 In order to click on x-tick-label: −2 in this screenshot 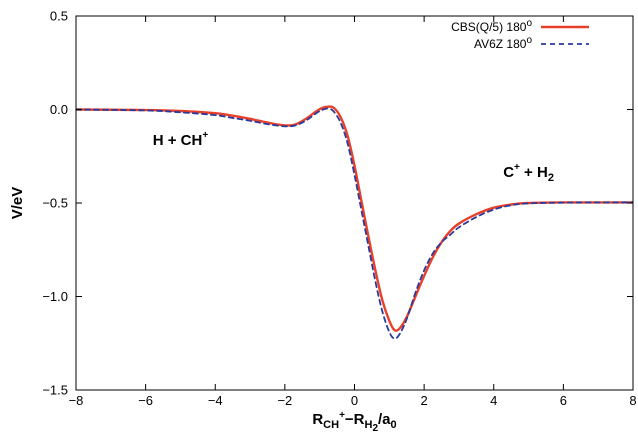, I will do `click(284, 400)`.